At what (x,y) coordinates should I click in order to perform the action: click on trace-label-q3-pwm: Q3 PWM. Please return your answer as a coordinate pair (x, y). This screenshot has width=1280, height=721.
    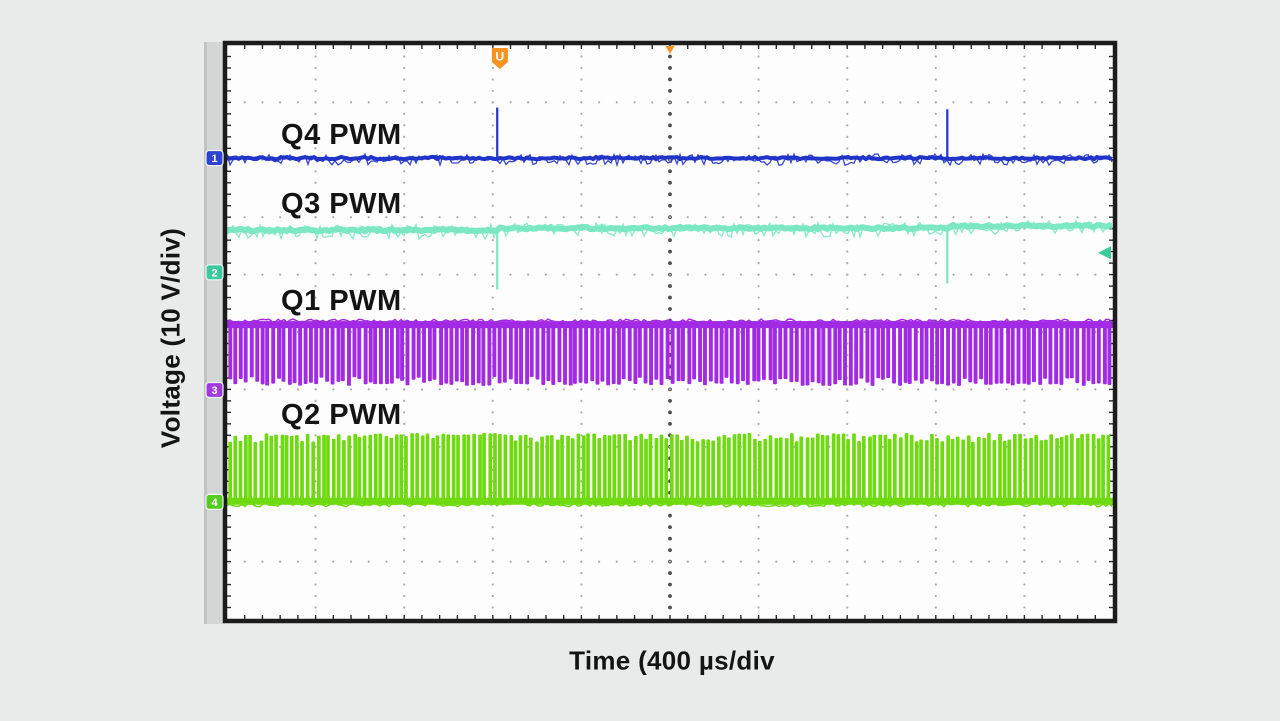
    Looking at the image, I should click on (341, 204).